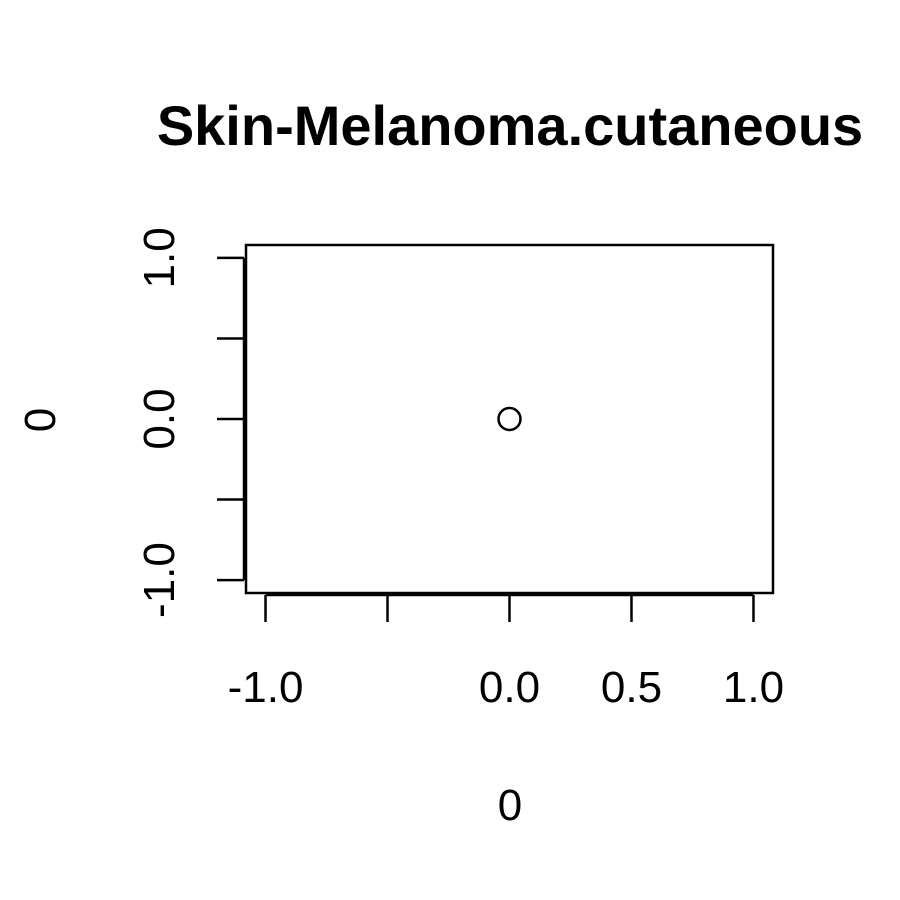 This screenshot has height=900, width=900. I want to click on x-tick-label: 1.0, so click(753, 687).